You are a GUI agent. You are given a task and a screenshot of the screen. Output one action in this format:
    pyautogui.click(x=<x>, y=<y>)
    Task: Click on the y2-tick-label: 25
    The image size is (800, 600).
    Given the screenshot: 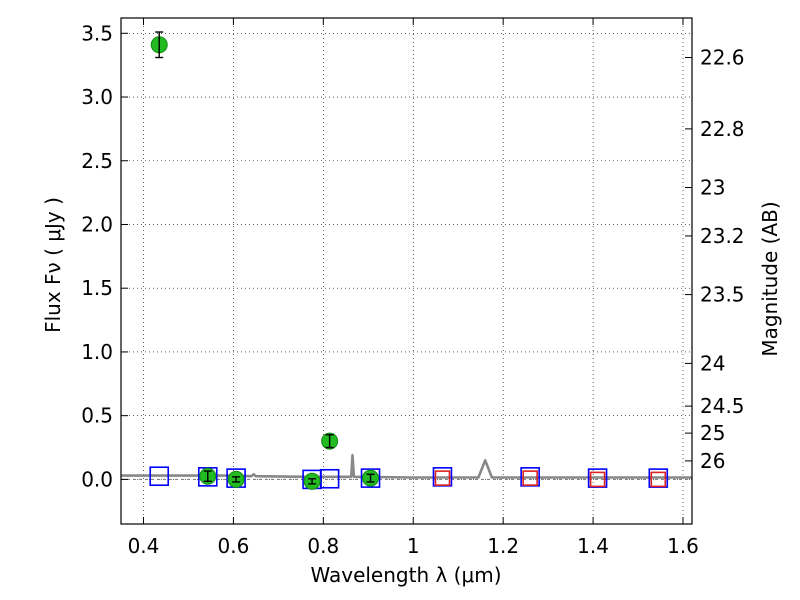 What is the action you would take?
    pyautogui.click(x=712, y=433)
    